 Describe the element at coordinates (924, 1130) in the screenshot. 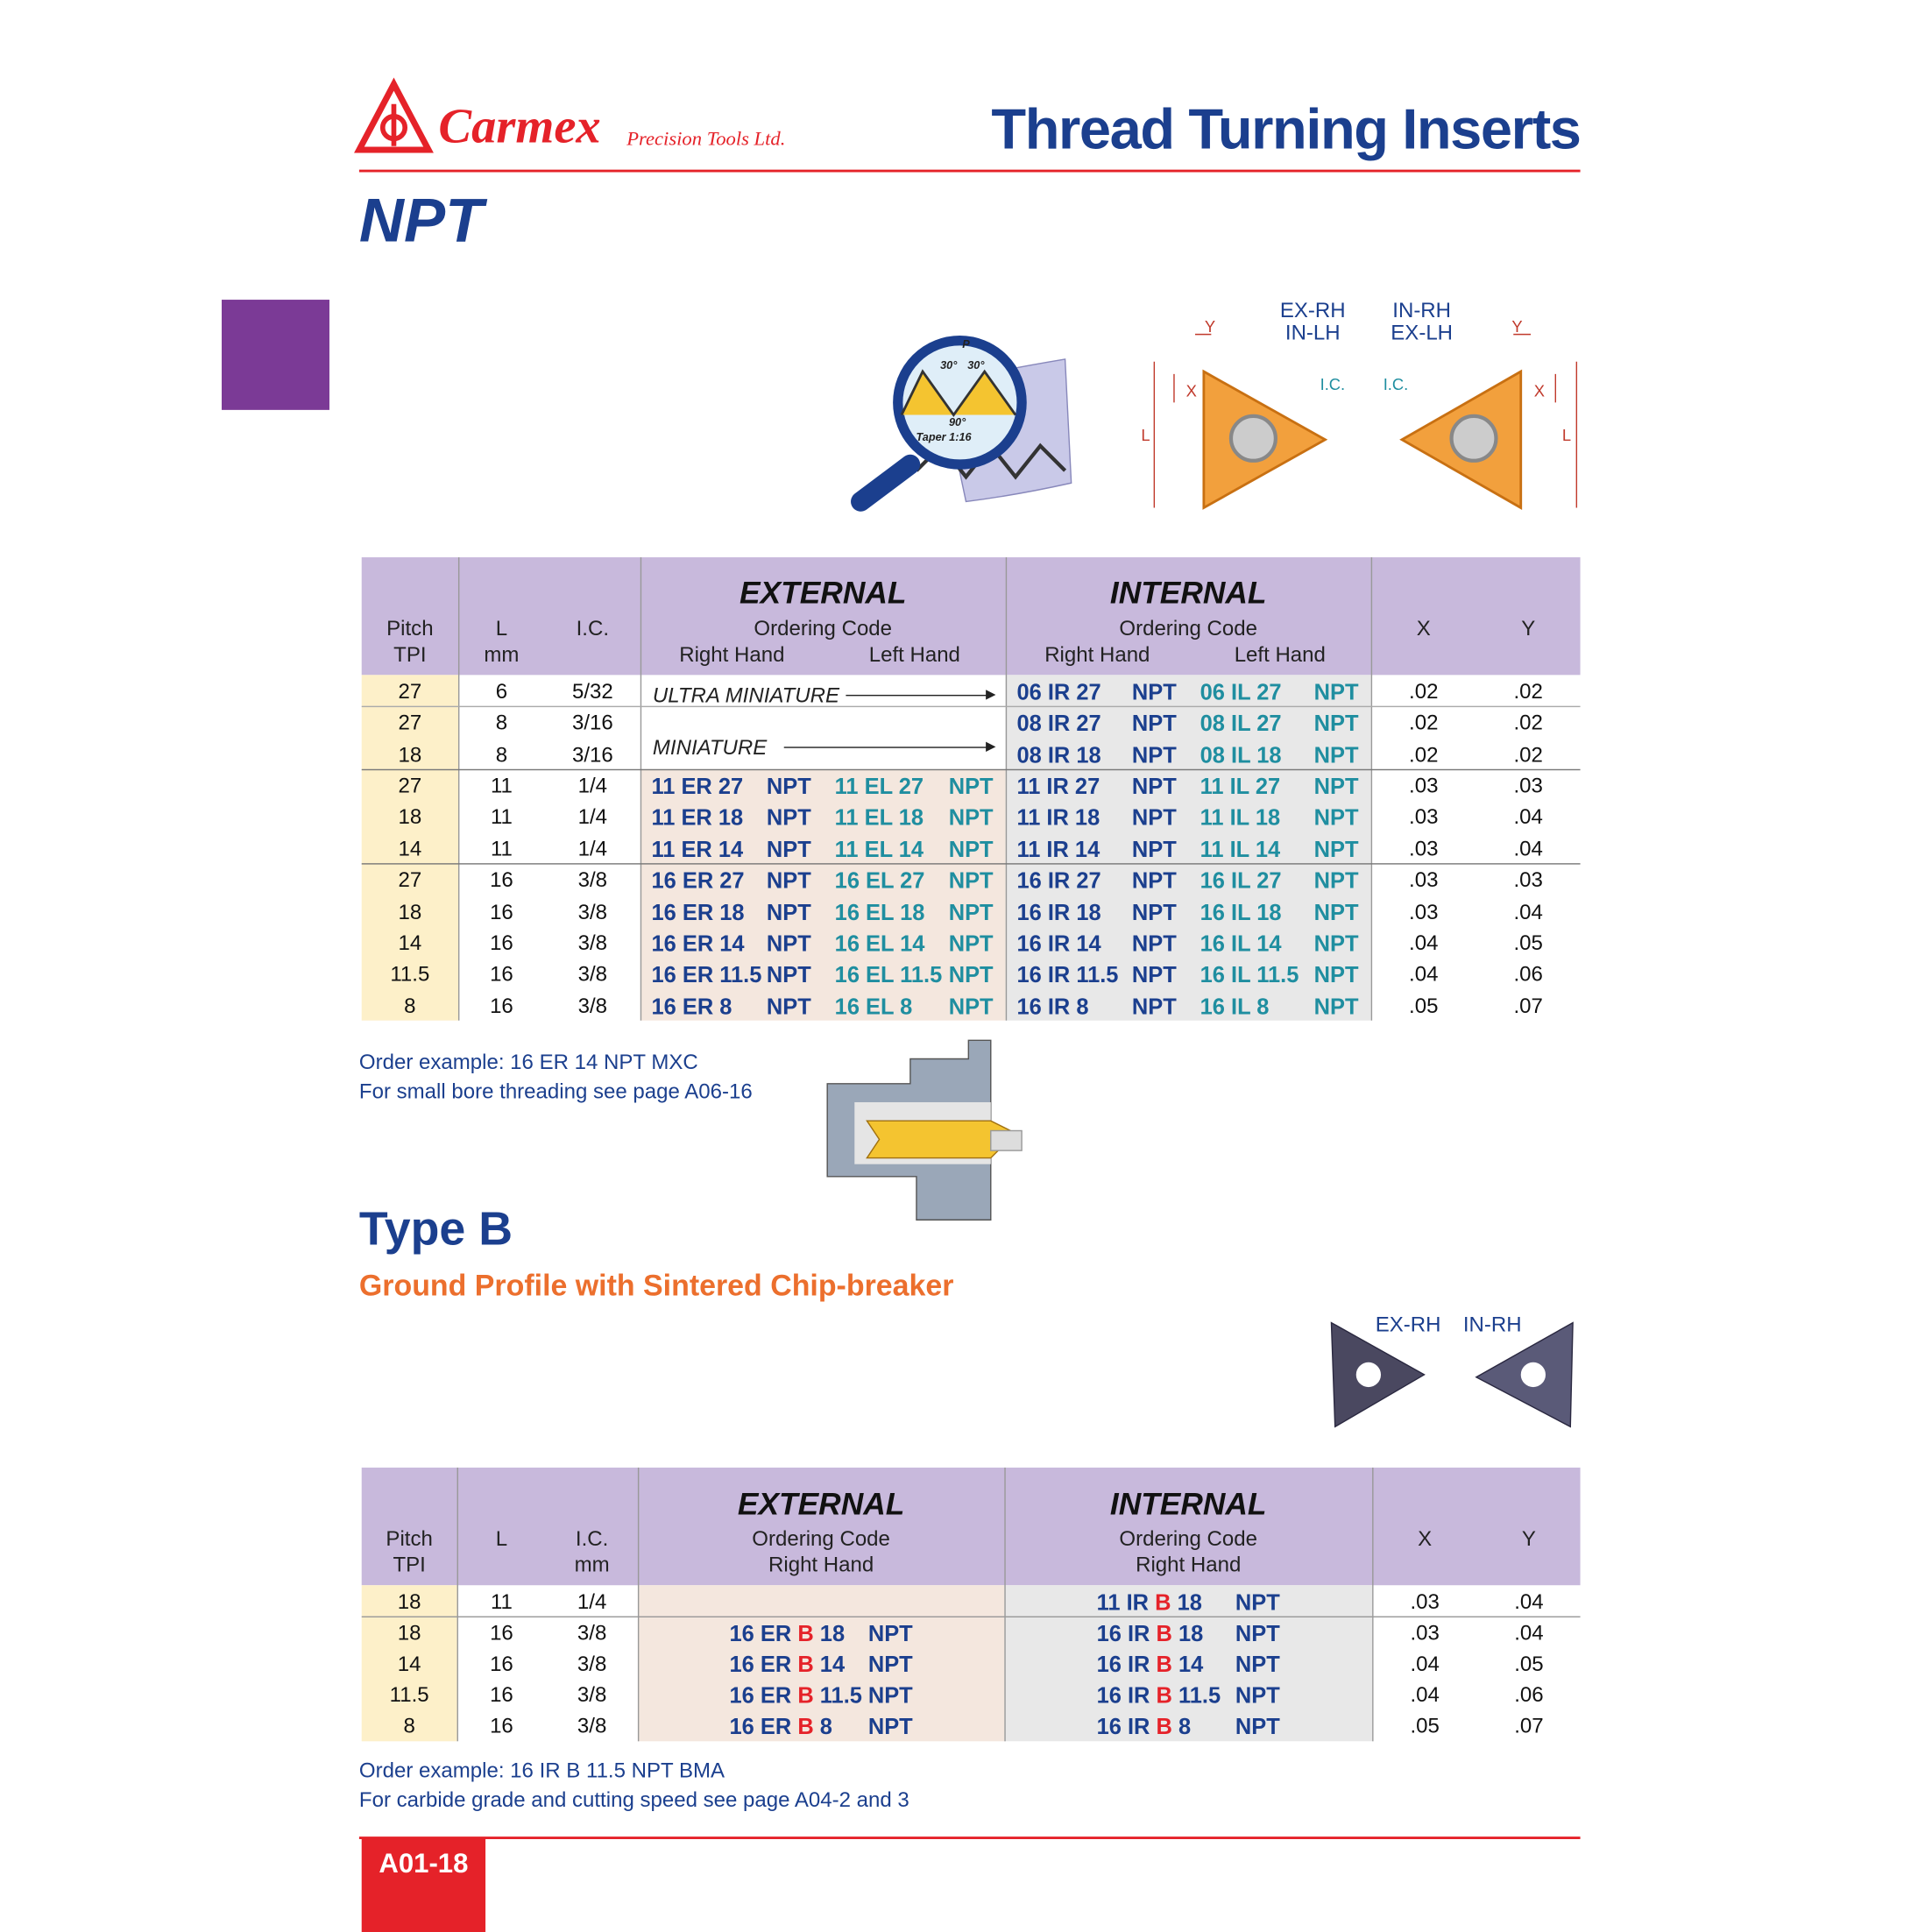

I see `bore-illustration` at that location.